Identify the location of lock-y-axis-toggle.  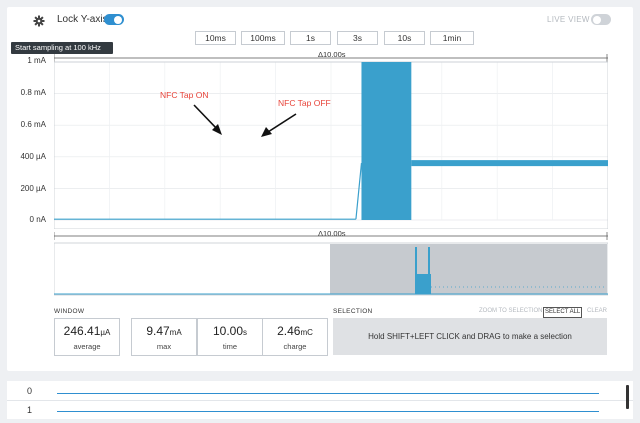
(114, 19).